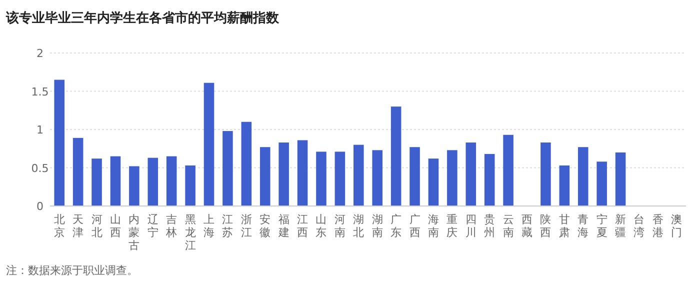  Describe the element at coordinates (40, 53) in the screenshot. I see `y-tick-label: 2` at that location.